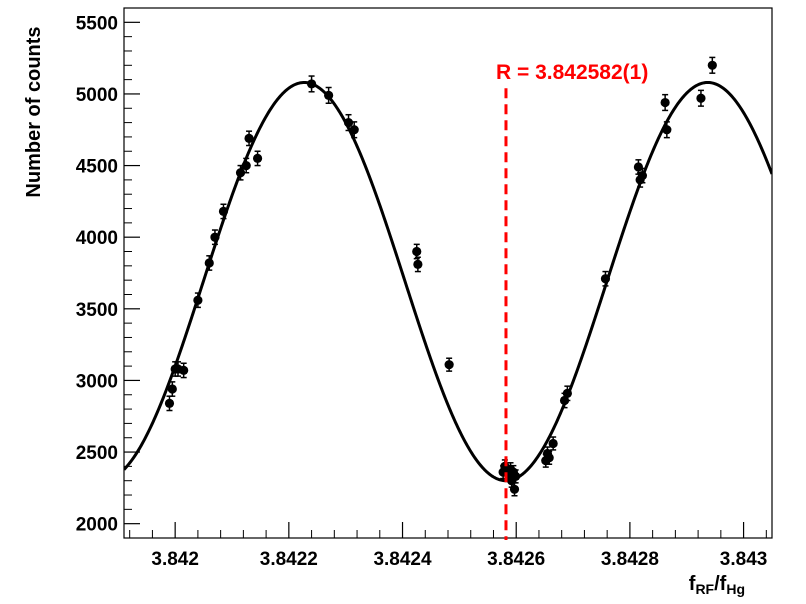 The width and height of the screenshot is (806, 604). What do you see at coordinates (744, 559) in the screenshot?
I see `x-tick-label: 3.843` at bounding box center [744, 559].